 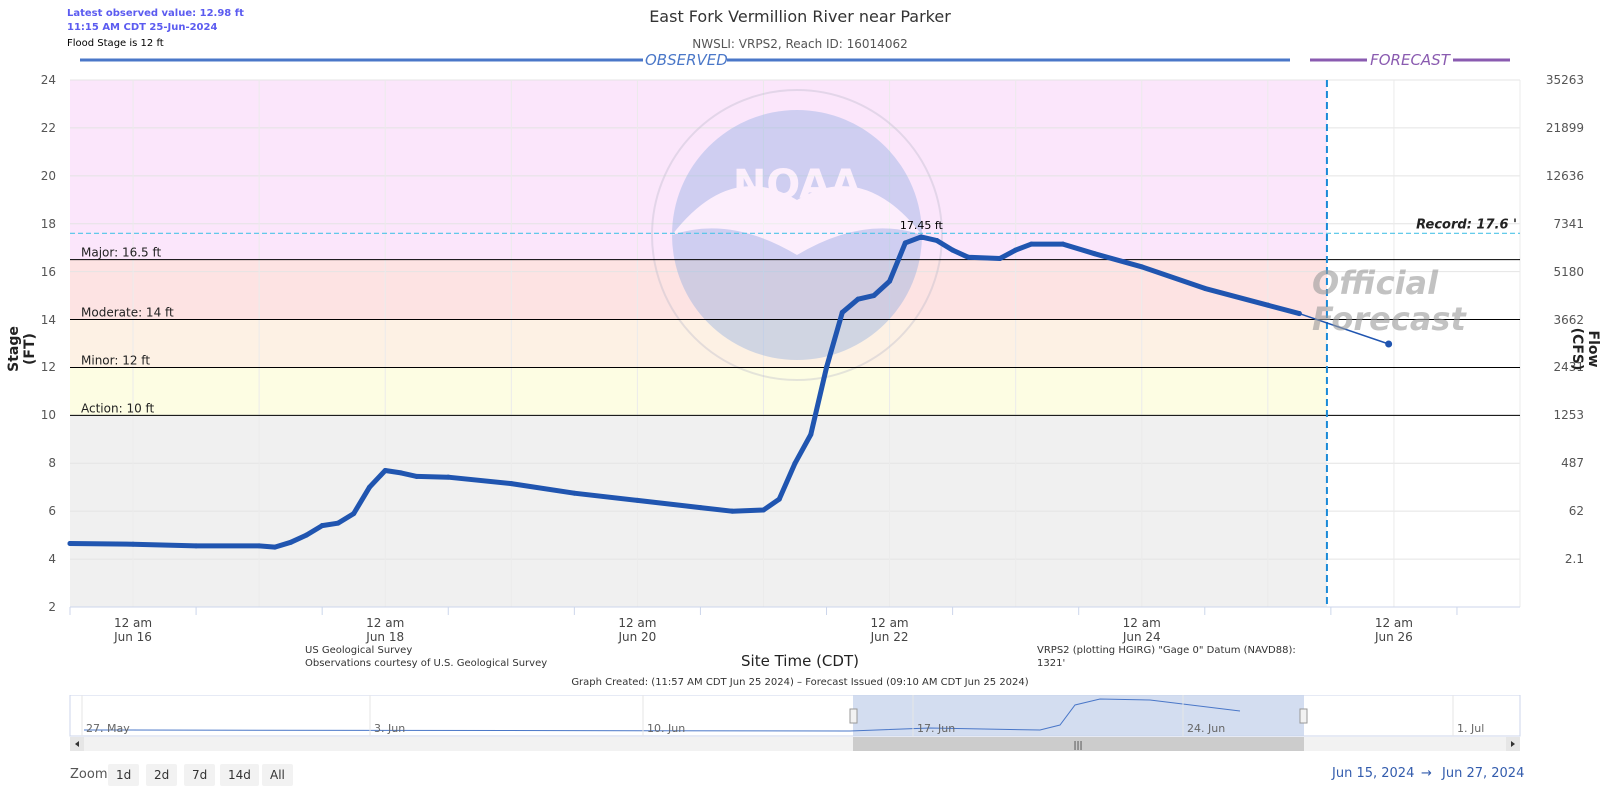 What do you see at coordinates (1564, 80) in the screenshot?
I see `y2-tick-label: 35263` at bounding box center [1564, 80].